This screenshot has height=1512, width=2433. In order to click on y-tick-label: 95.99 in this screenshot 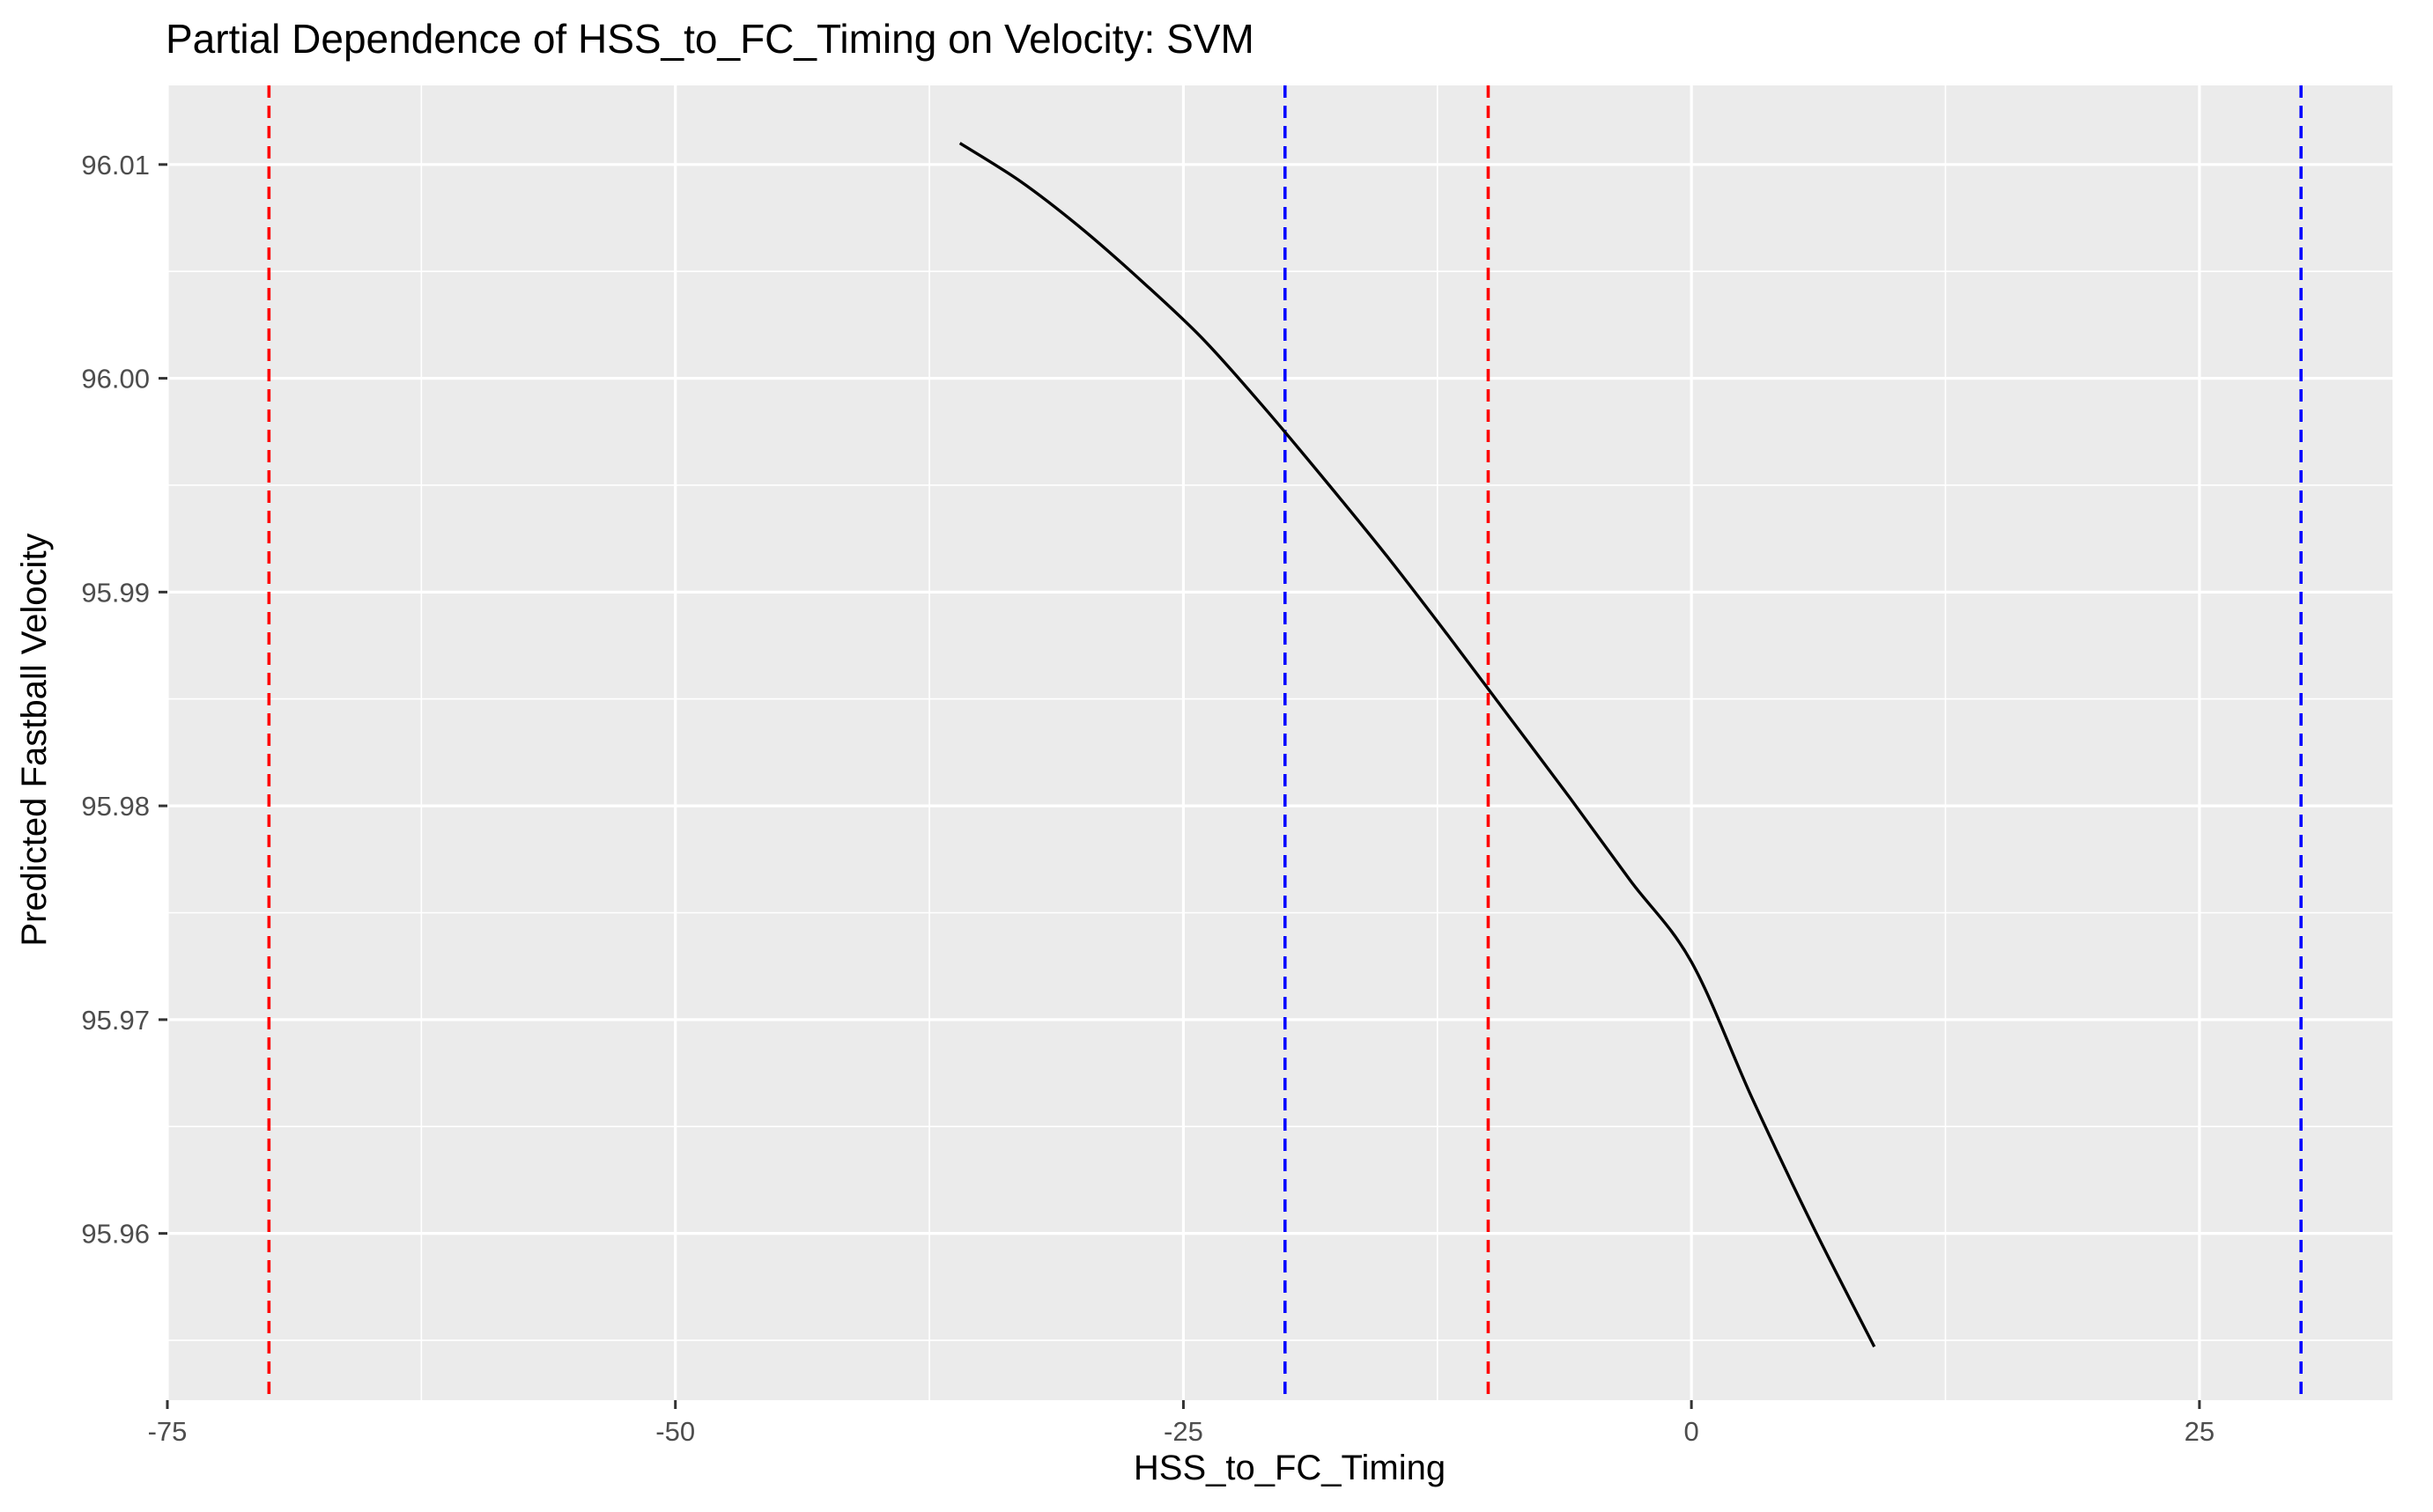, I will do `click(115, 592)`.